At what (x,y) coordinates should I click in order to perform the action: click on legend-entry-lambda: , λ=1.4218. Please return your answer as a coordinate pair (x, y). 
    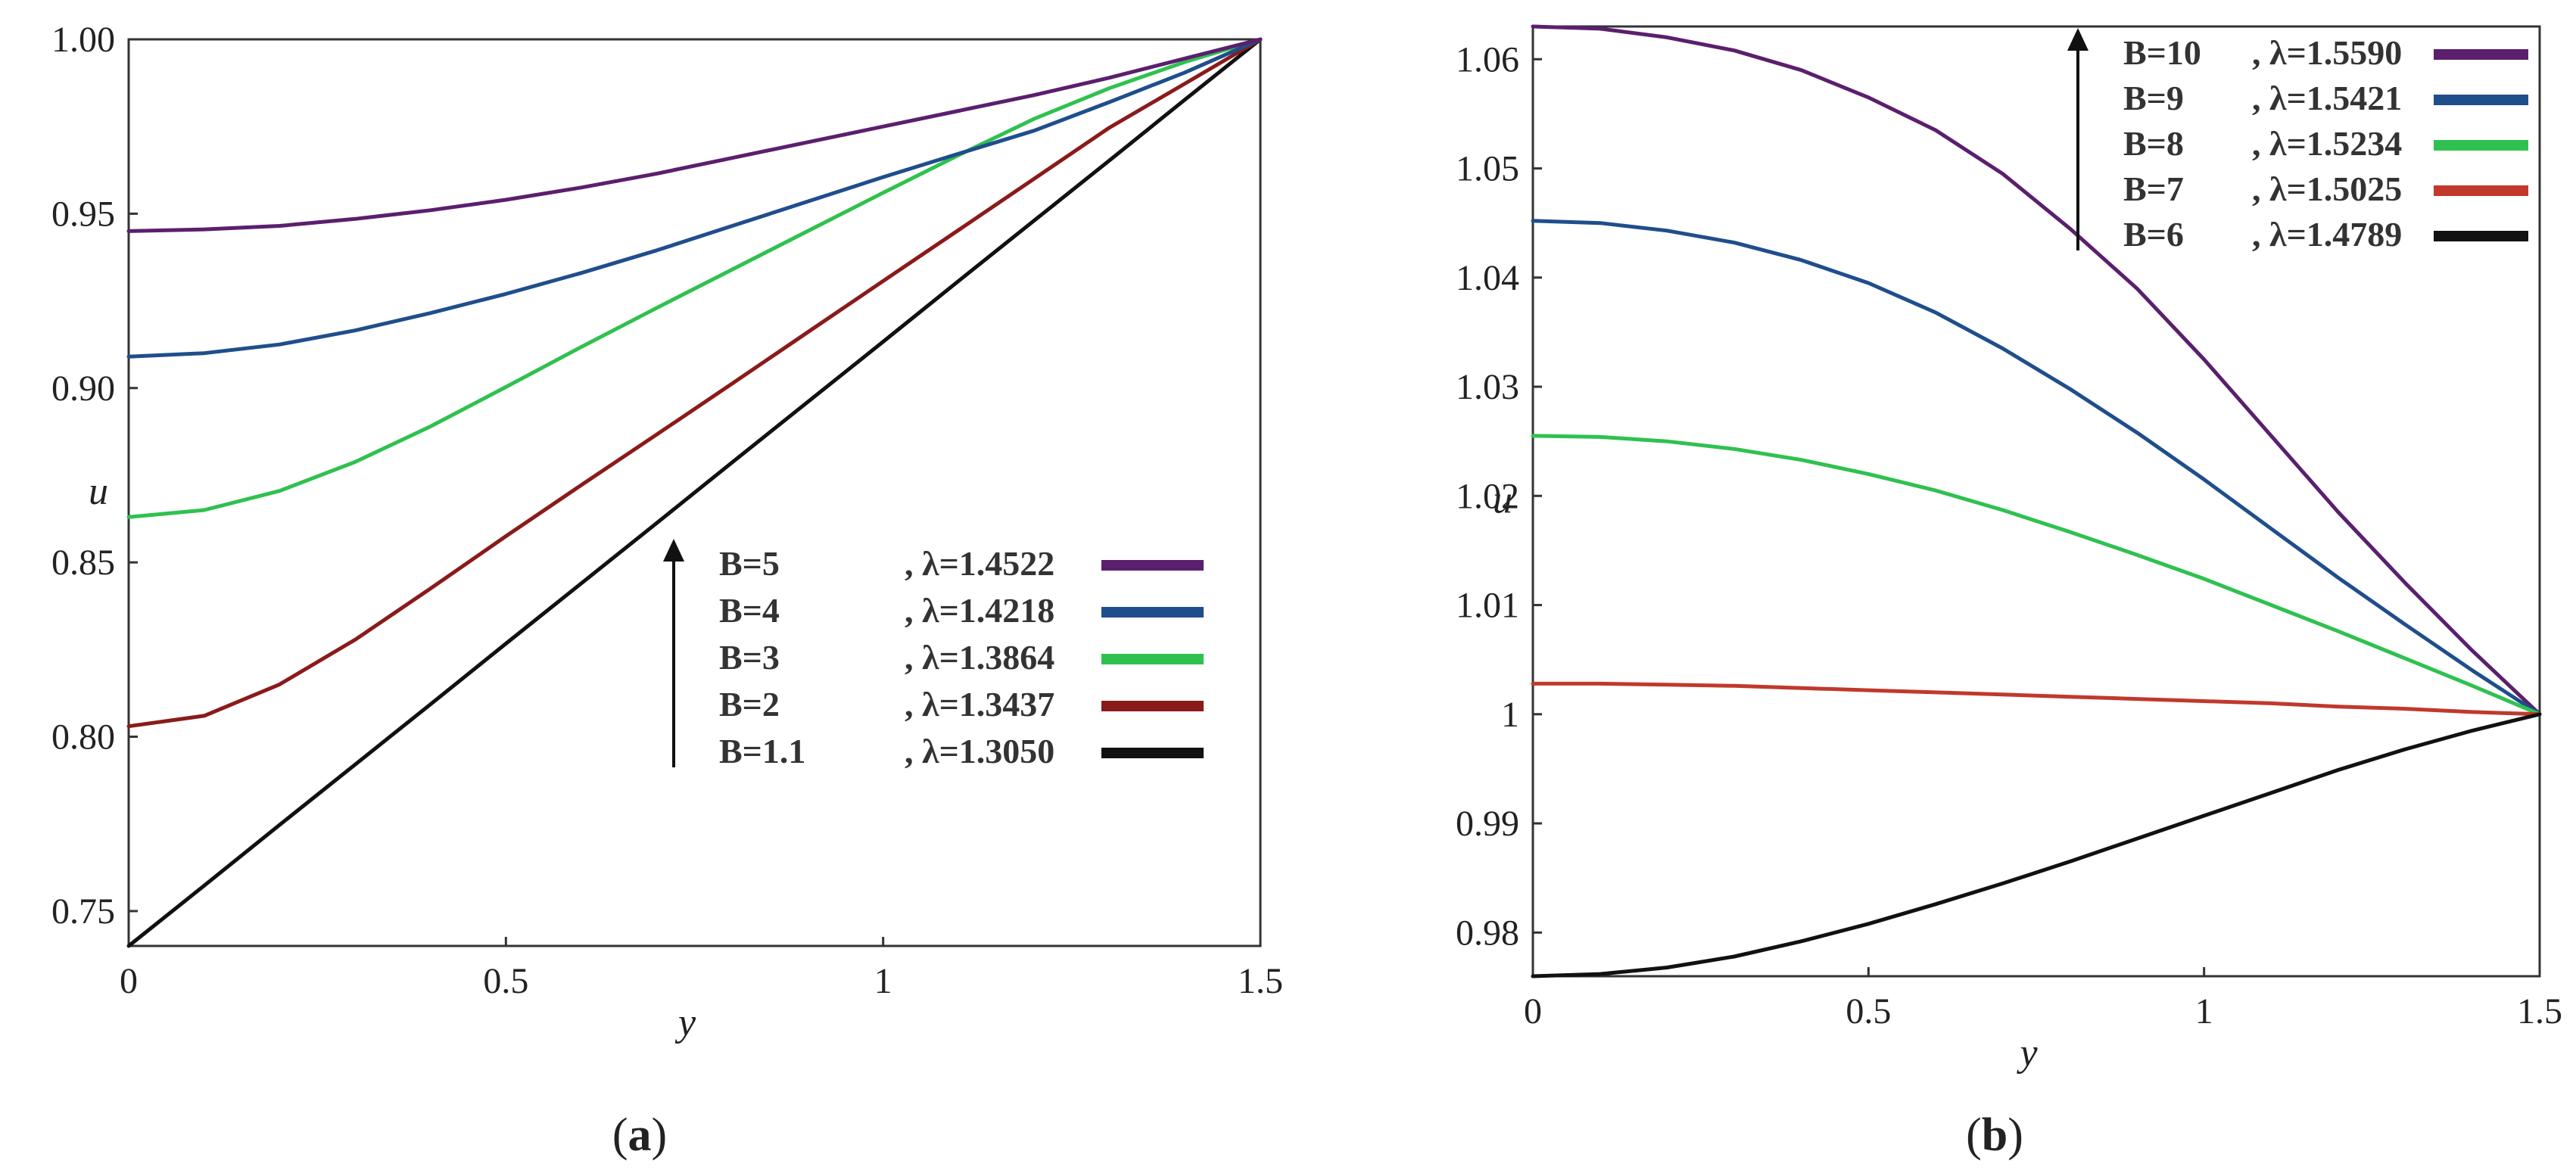
    Looking at the image, I should click on (979, 611).